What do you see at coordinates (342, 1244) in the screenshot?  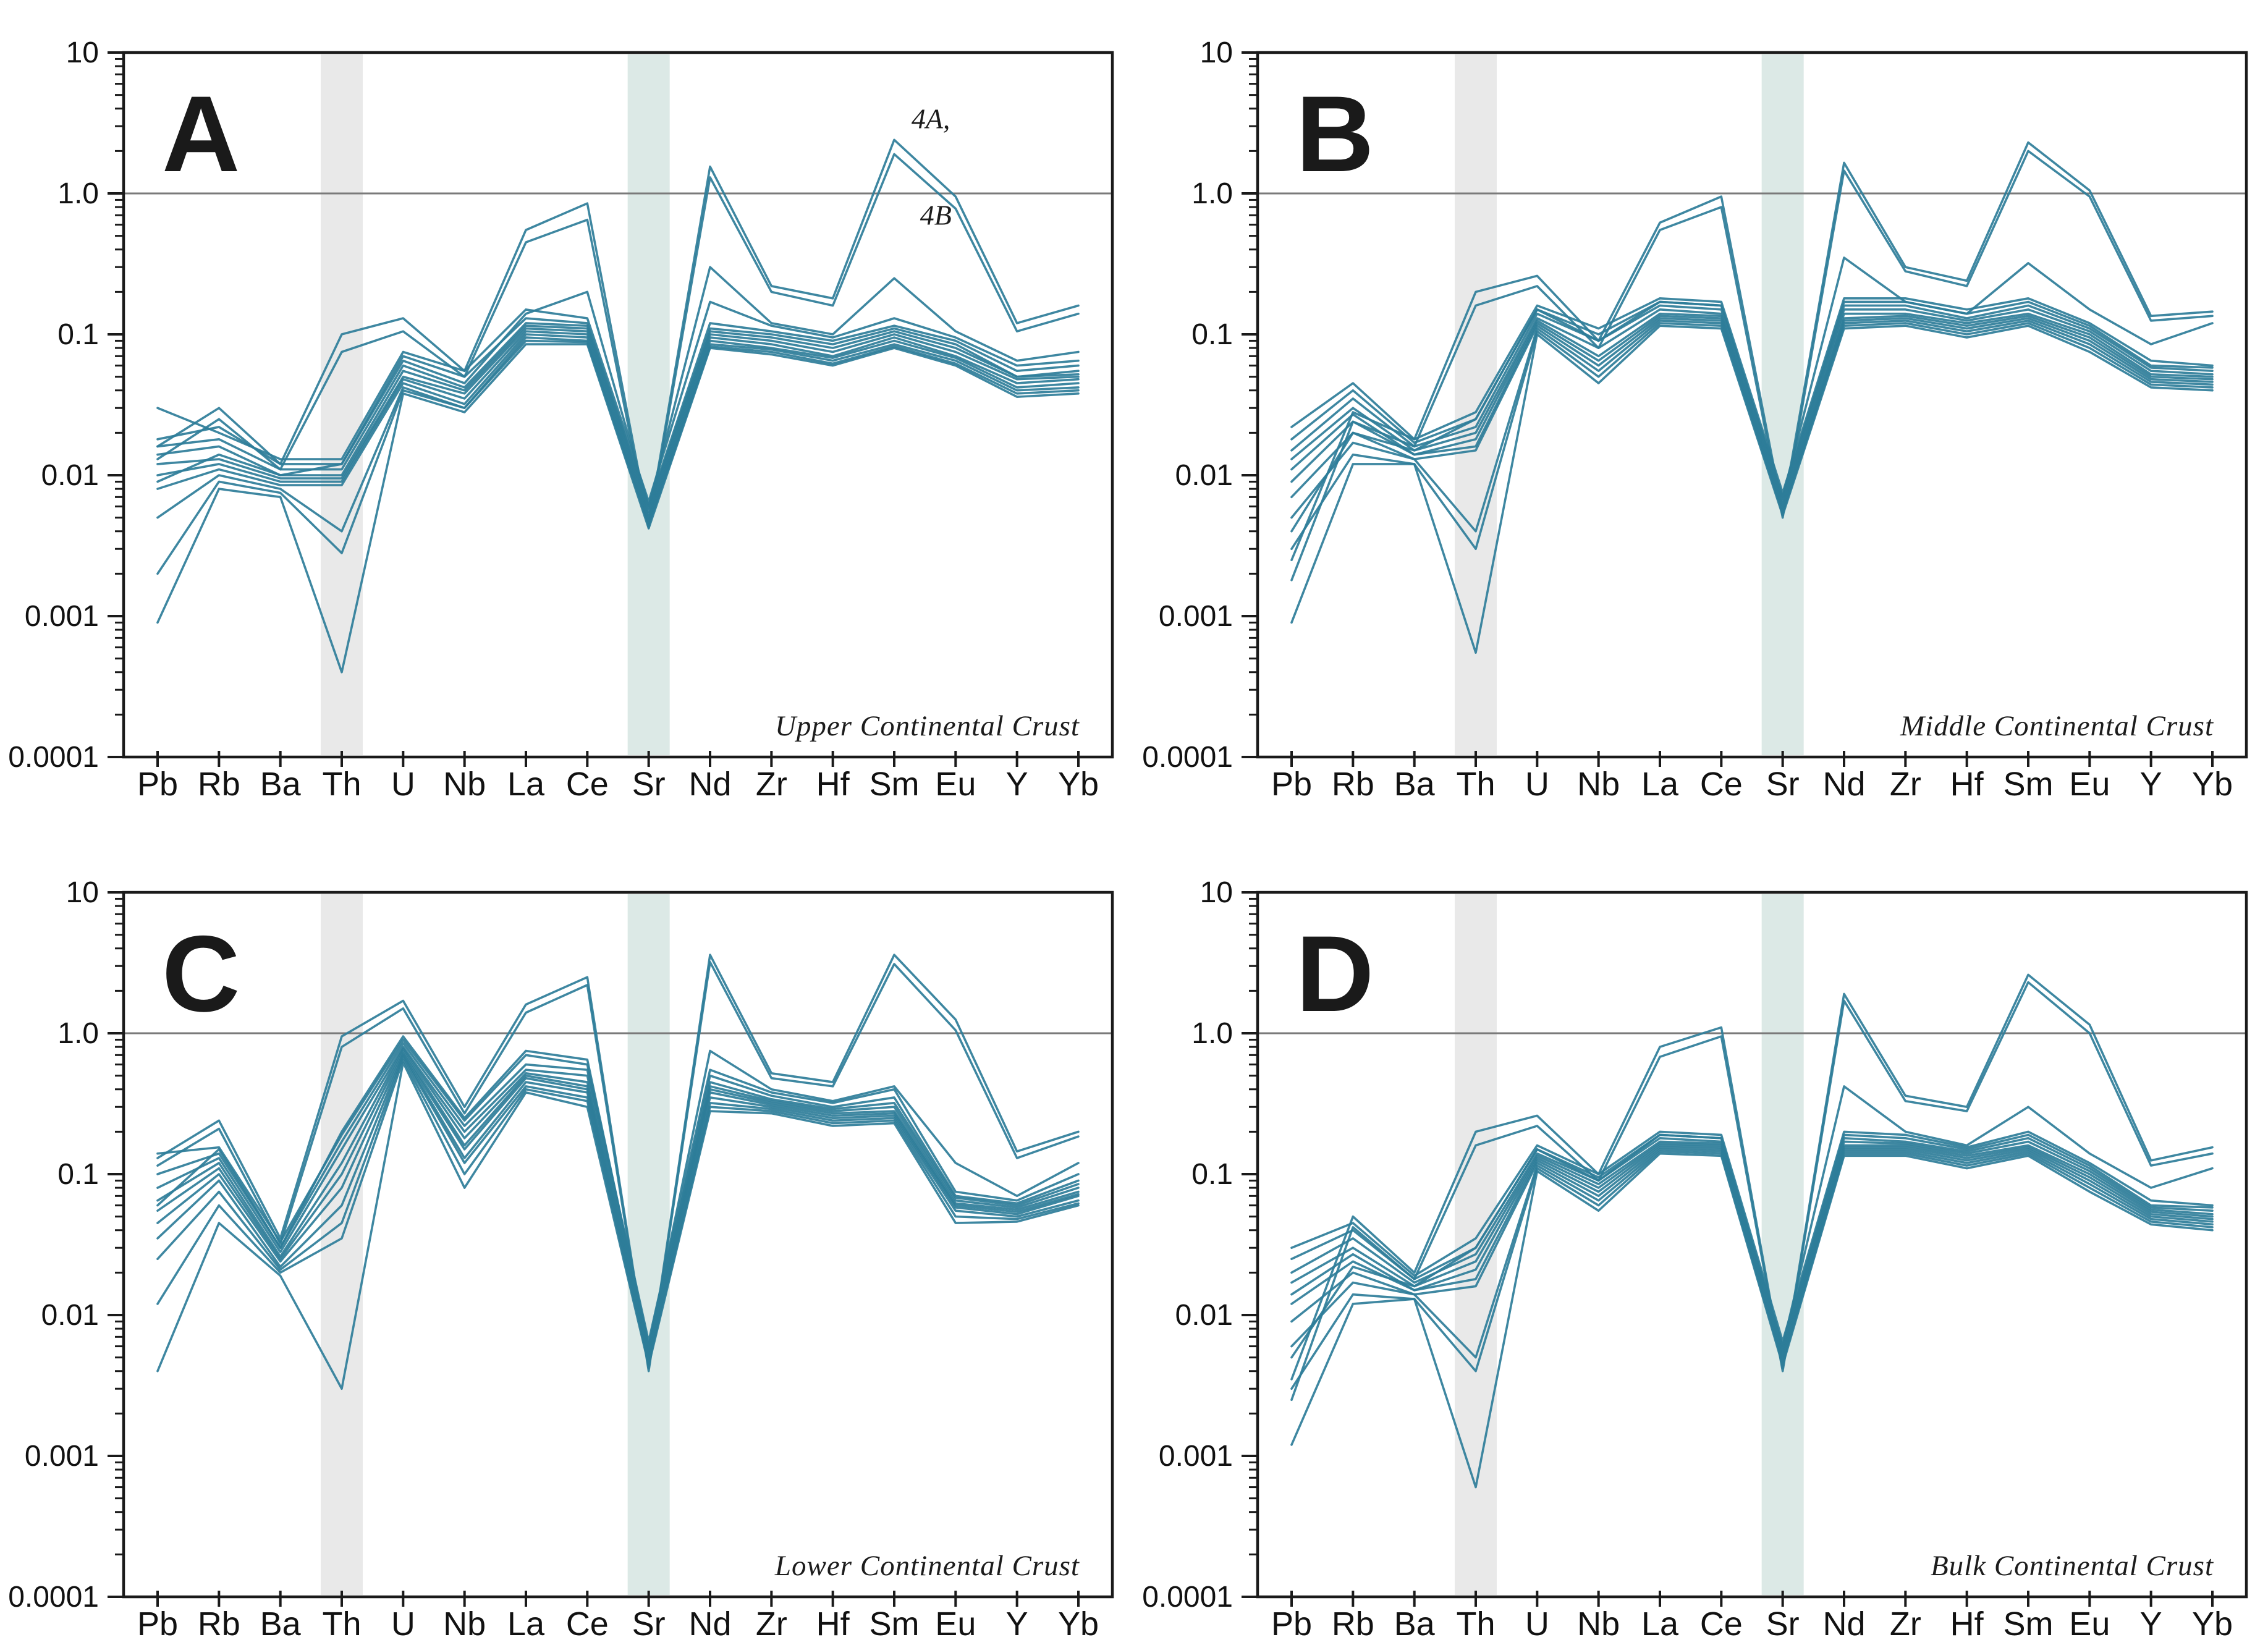 I see `th-highlight-band` at bounding box center [342, 1244].